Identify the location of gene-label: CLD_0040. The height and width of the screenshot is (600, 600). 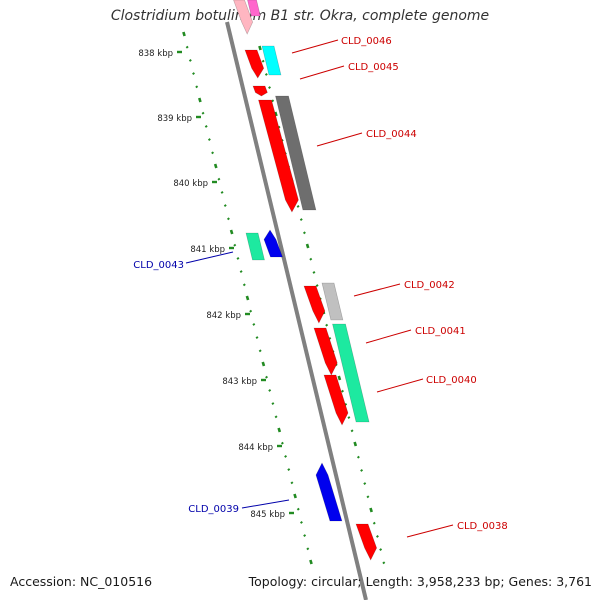
(451, 380).